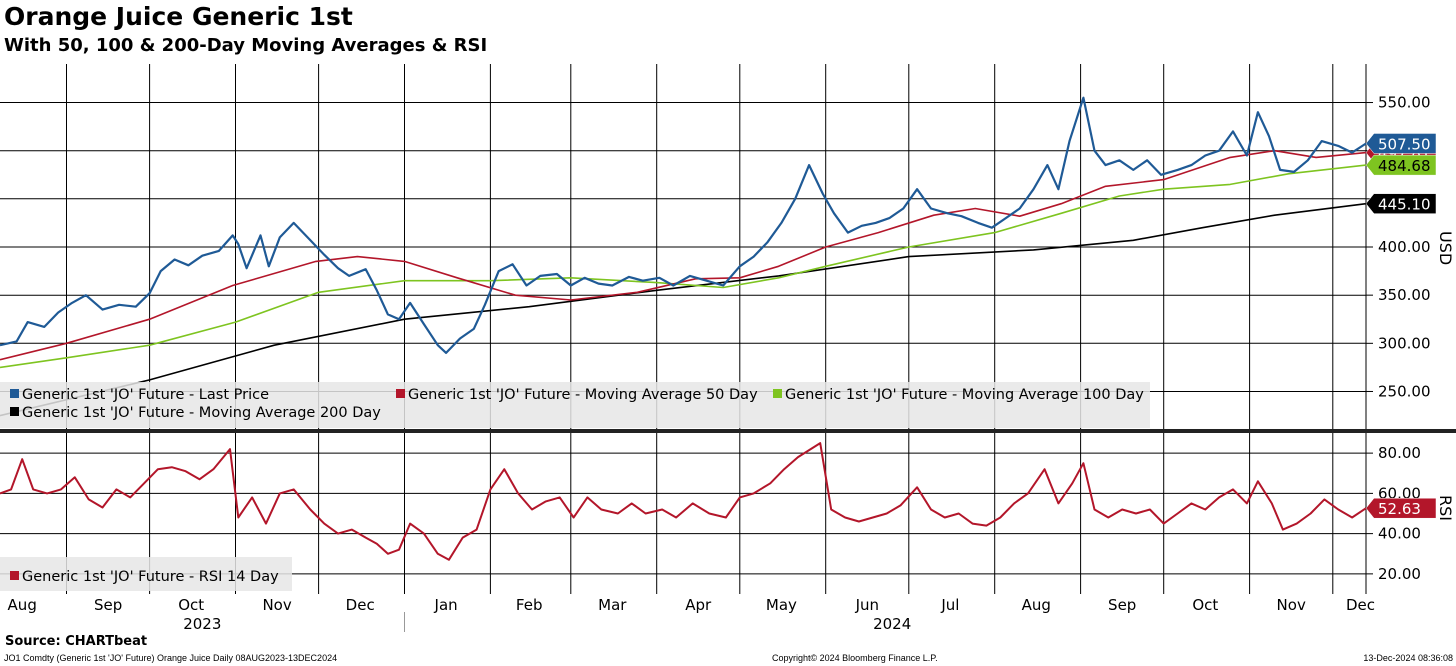 The image size is (1456, 666). Describe the element at coordinates (1404, 166) in the screenshot. I see `ma100-last-value-tag-label: 484.68` at that location.